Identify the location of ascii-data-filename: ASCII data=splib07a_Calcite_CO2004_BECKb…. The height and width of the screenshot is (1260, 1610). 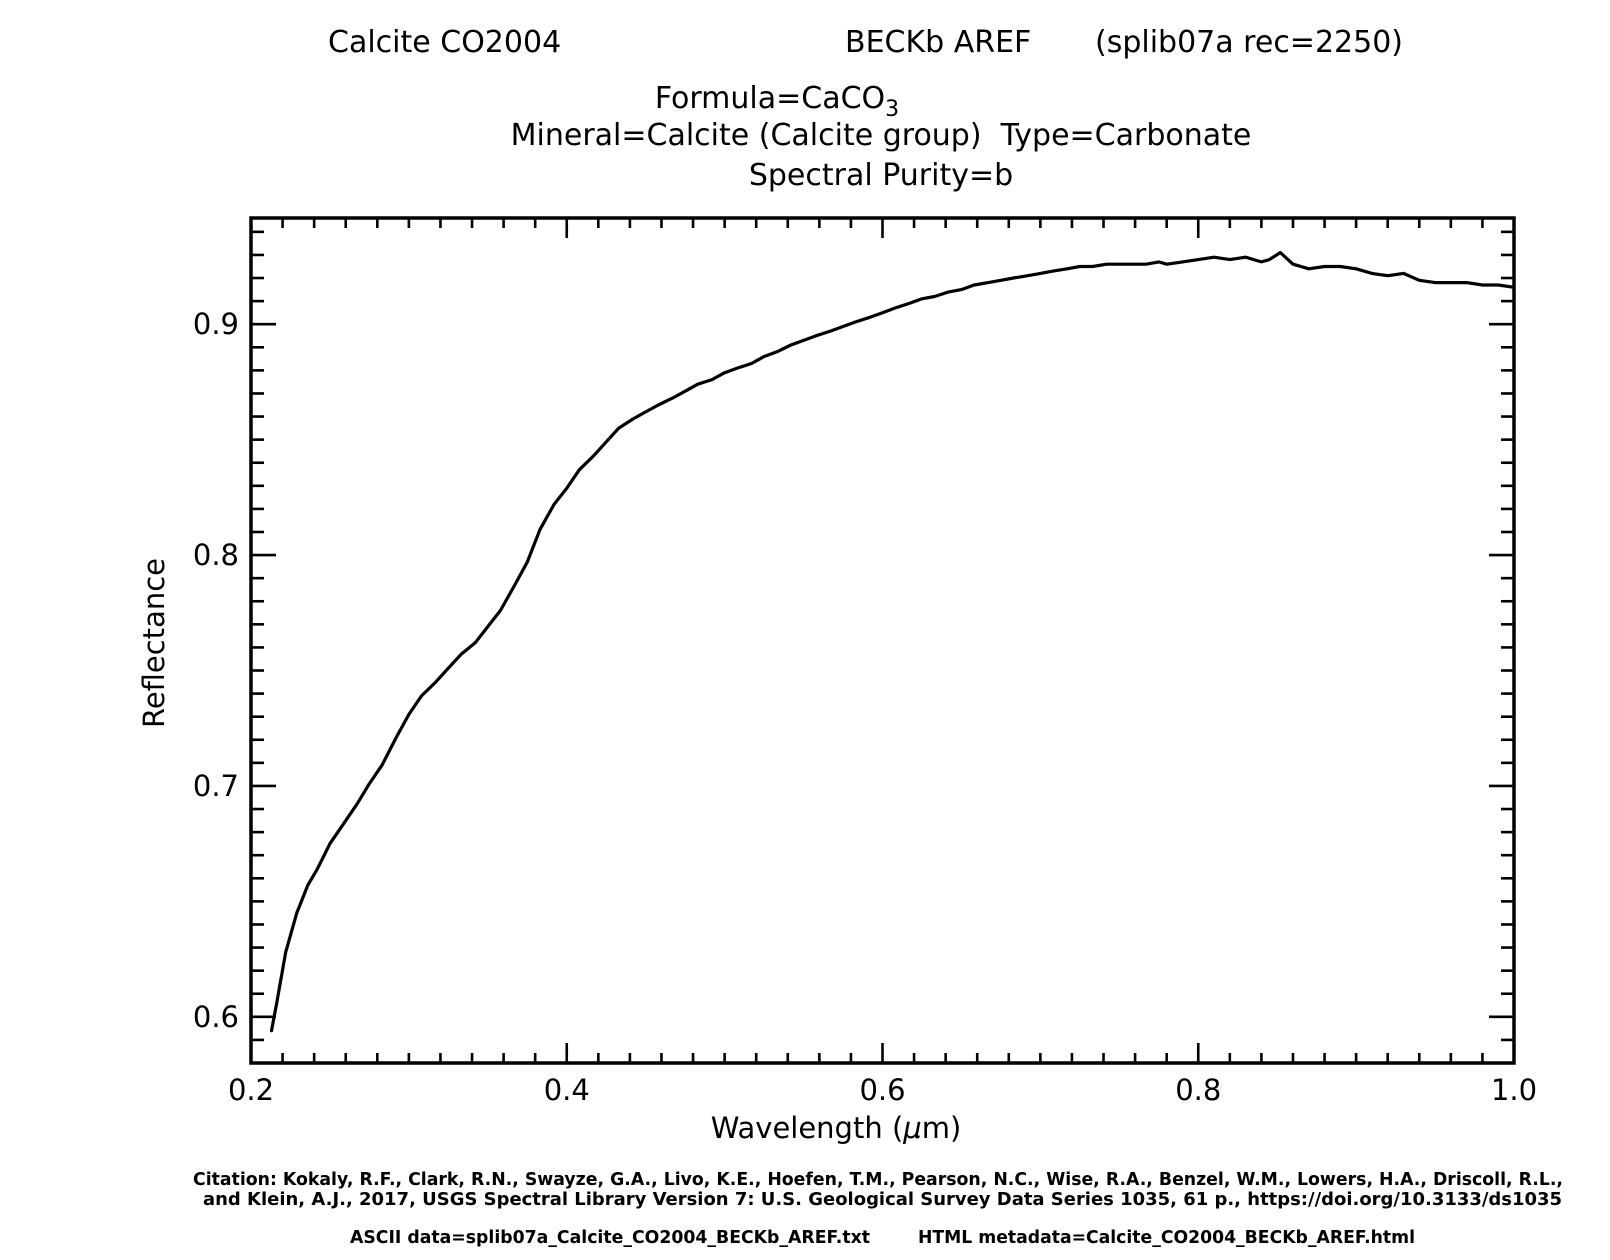
(610, 1237).